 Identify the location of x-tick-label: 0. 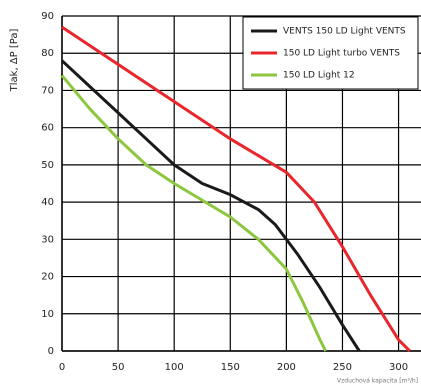
(62, 367).